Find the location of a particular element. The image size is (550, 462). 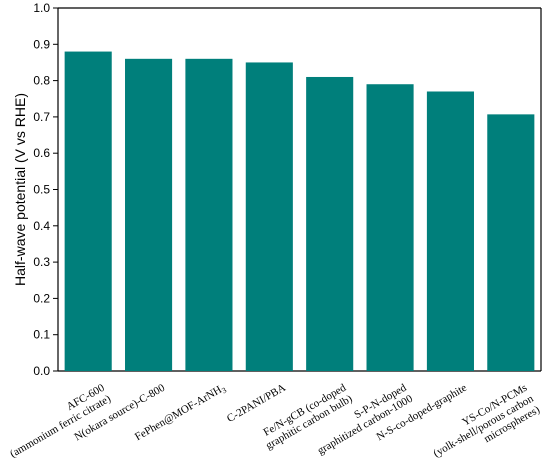

label-subscript: 3 is located at coordinates (224, 391).